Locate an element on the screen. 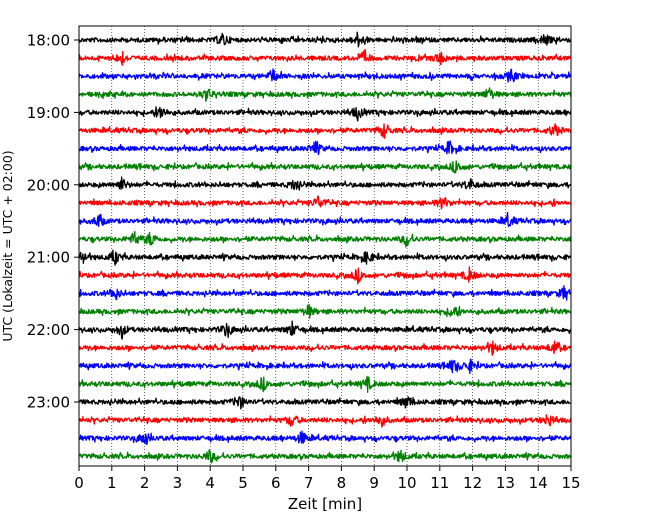 This screenshot has height=520, width=650. trace-1930 is located at coordinates (325, 148).